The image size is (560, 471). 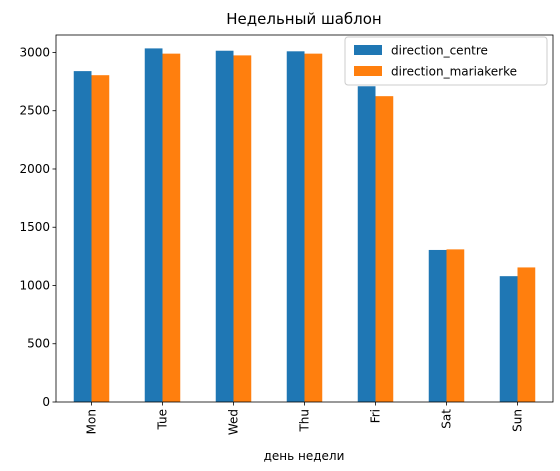 I want to click on y-tick-label: 3000, so click(x=34, y=52).